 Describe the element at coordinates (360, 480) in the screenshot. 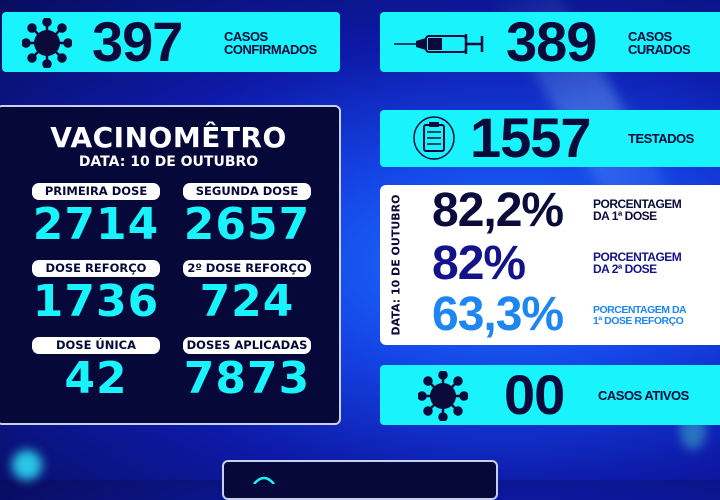

I see `bottom-panel` at that location.